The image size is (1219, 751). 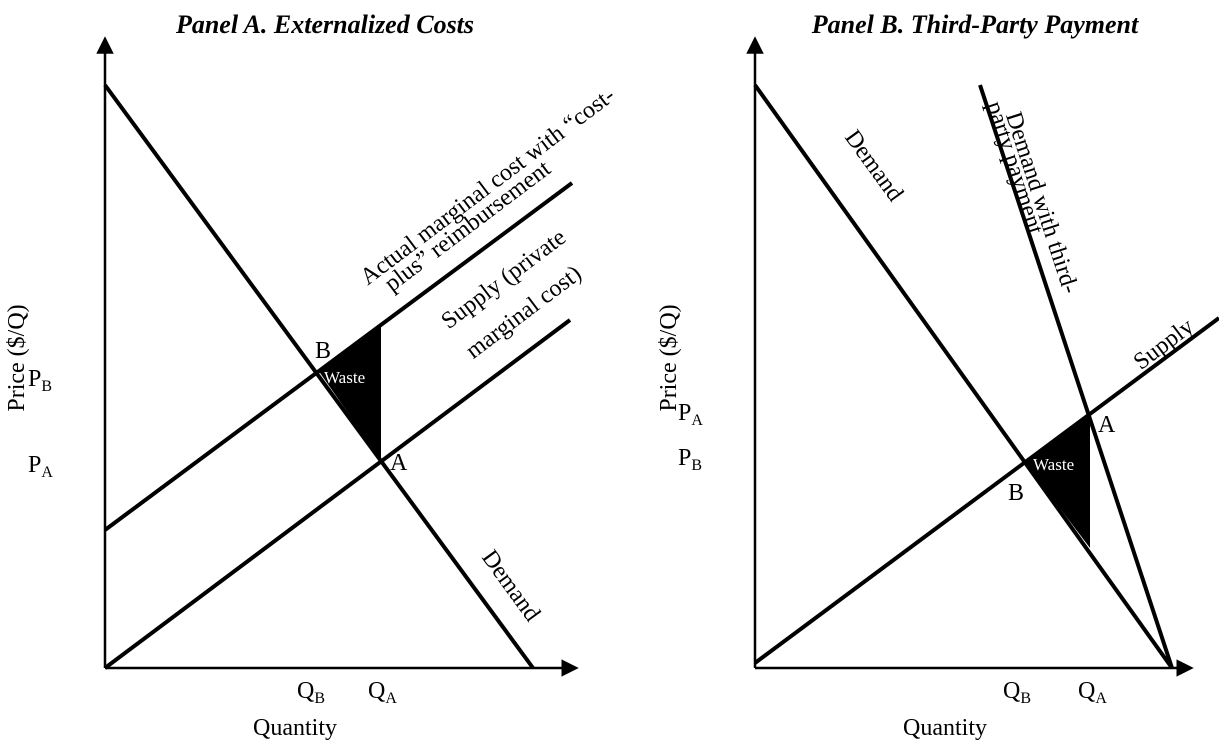 What do you see at coordinates (1164, 345) in the screenshot?
I see `curve-label: Supply` at bounding box center [1164, 345].